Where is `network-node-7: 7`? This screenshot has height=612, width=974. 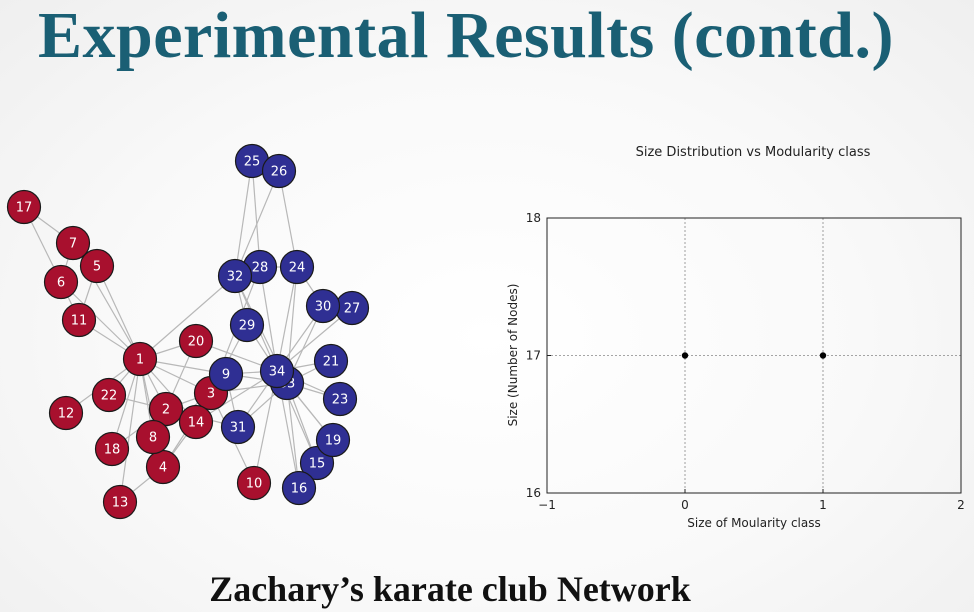
network-node-7: 7 is located at coordinates (73, 243).